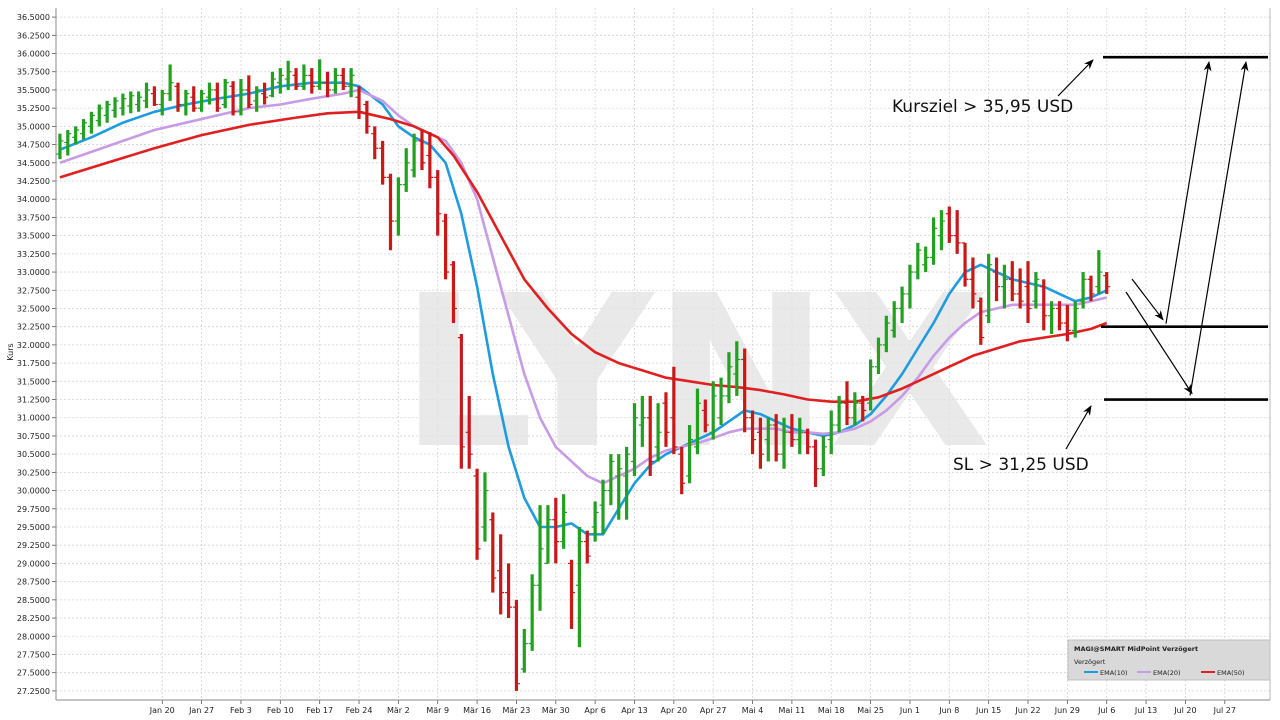  I want to click on x-tick-label: Jun 1, so click(909, 710).